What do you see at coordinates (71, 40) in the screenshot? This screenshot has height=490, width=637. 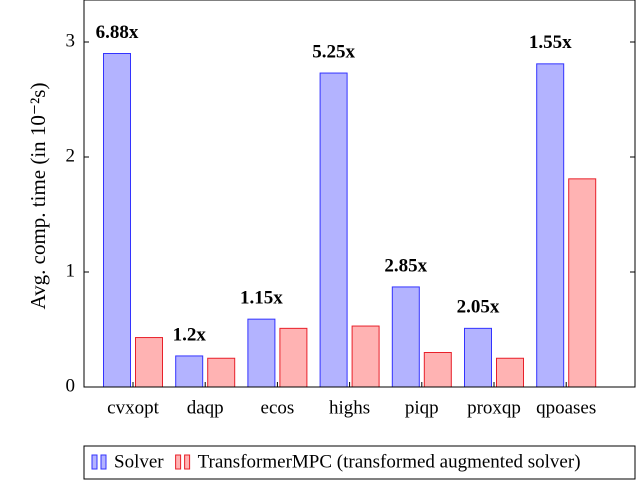 I see `y-tick-label: 3` at bounding box center [71, 40].